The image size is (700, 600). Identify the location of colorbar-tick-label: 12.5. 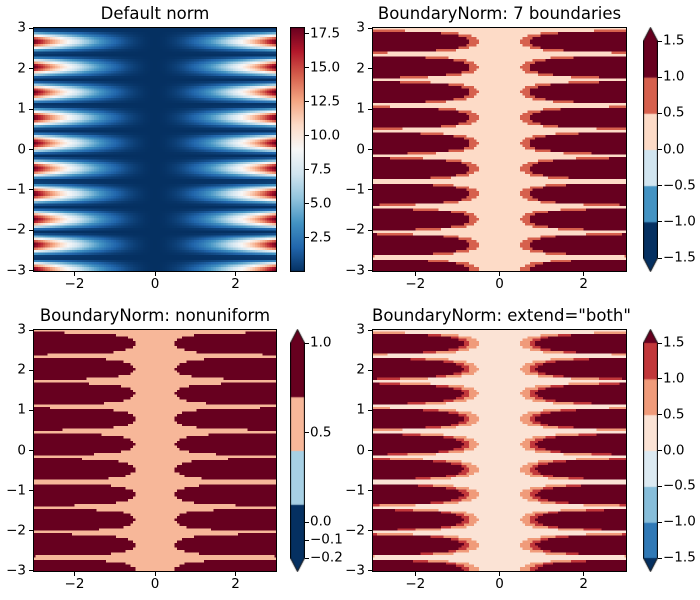
(325, 101).